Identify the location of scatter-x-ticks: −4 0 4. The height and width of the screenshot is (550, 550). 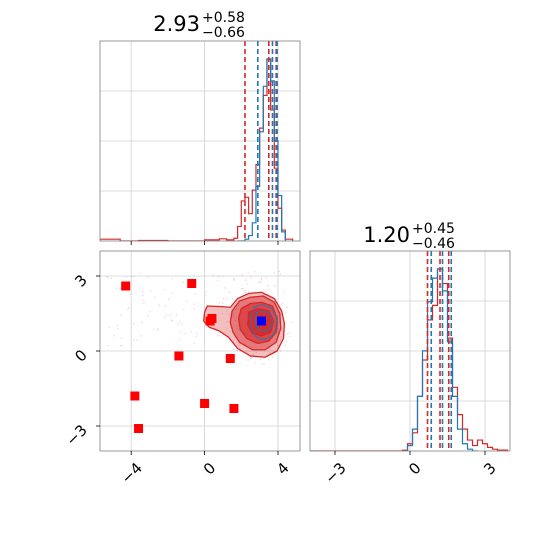
(205, 469).